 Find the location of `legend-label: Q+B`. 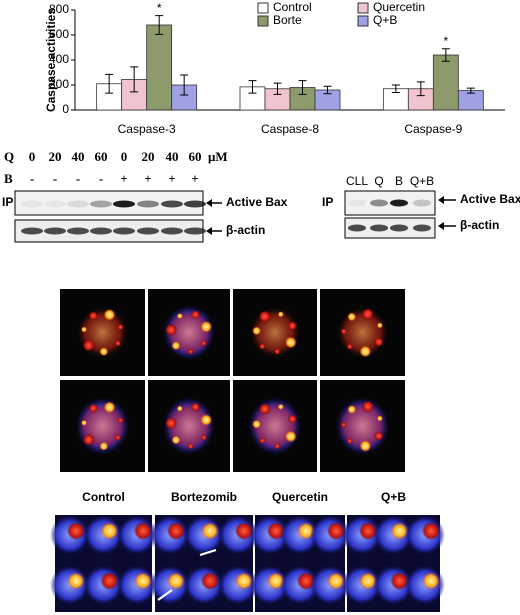

legend-label: Q+B is located at coordinates (385, 20).